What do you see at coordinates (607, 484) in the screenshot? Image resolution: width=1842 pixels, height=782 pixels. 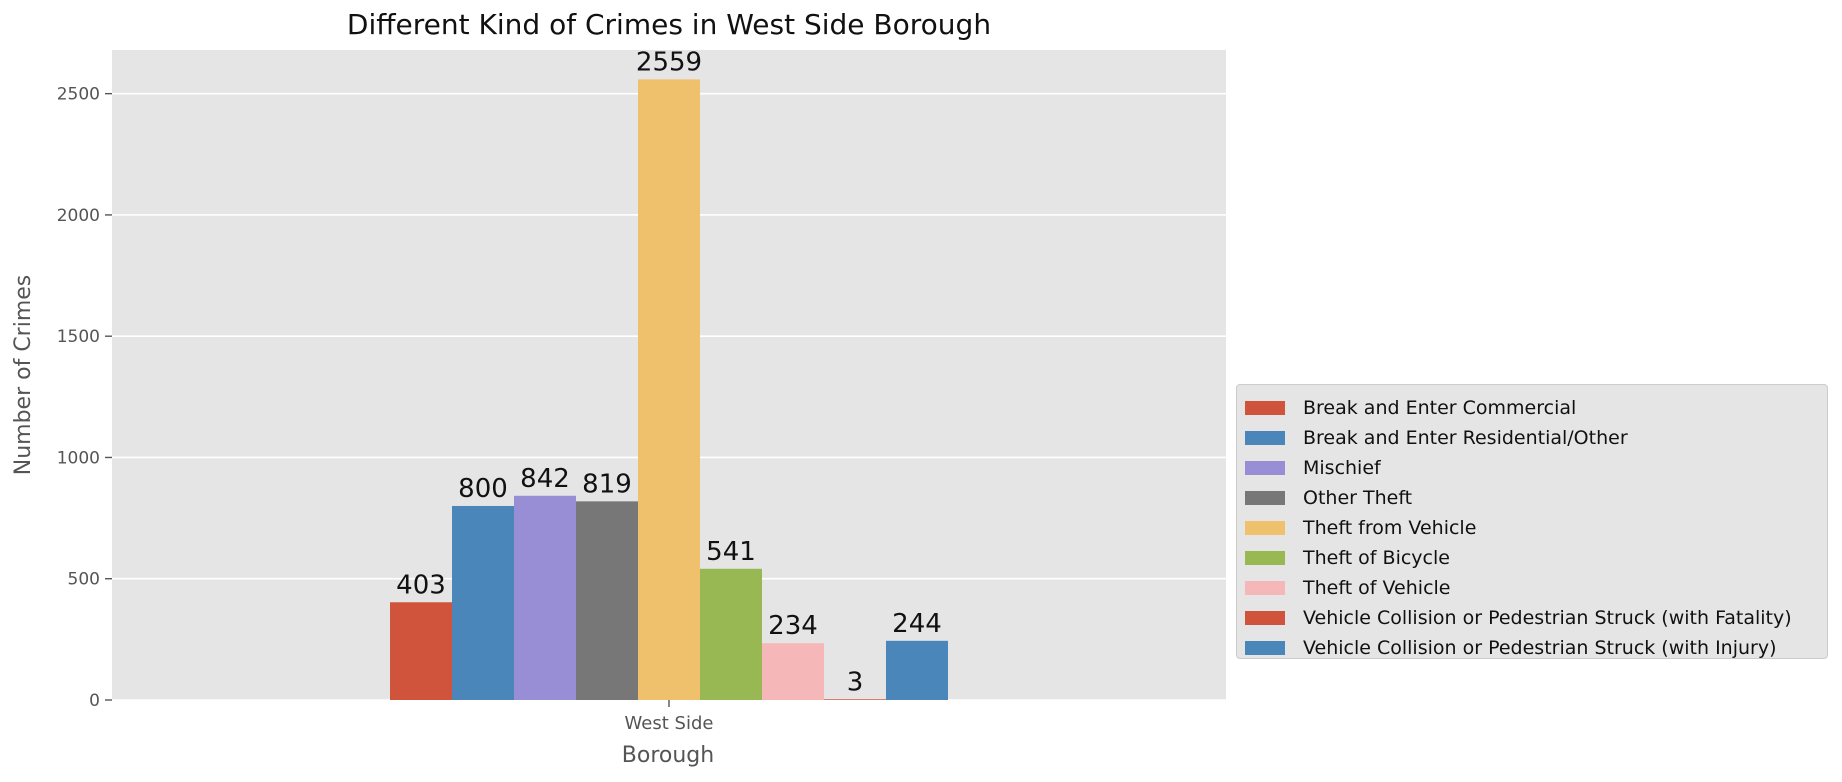 I see `data-label: 819` at bounding box center [607, 484].